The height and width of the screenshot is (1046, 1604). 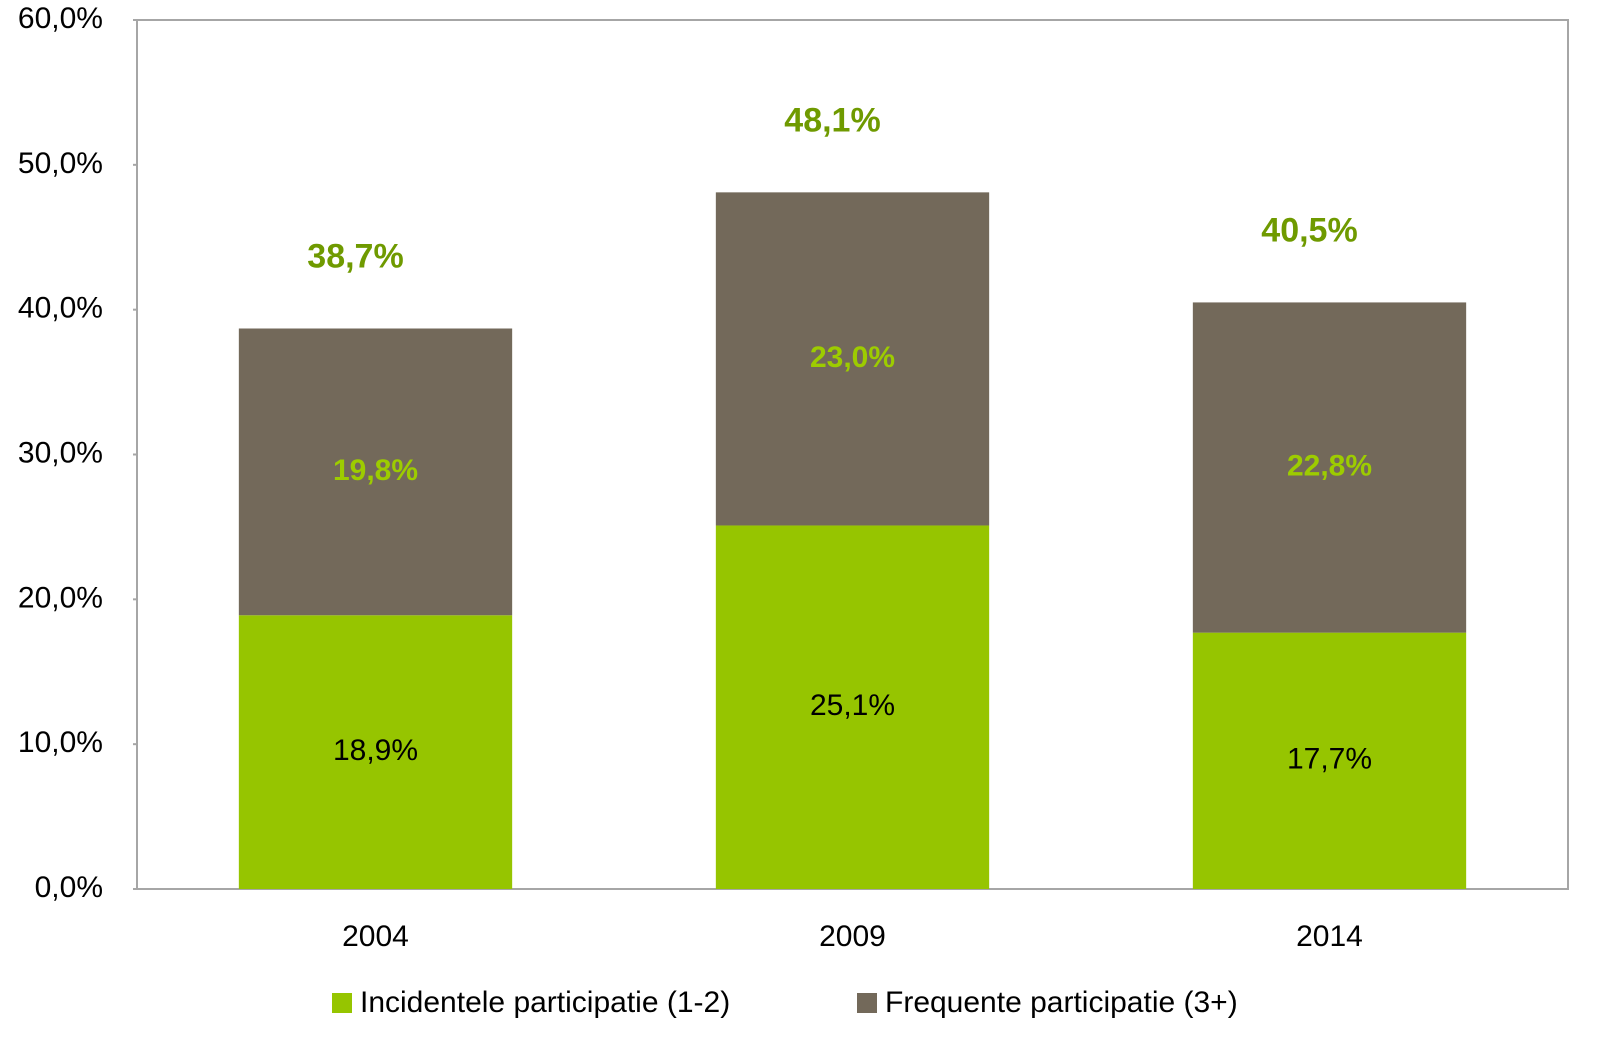 I want to click on data-label: 18,9%, so click(x=375, y=750).